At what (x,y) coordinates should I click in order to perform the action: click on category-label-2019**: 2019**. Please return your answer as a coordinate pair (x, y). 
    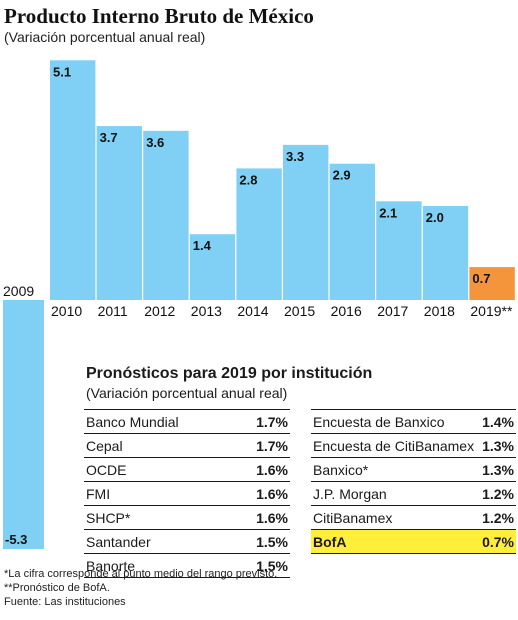
    Looking at the image, I should click on (491, 311).